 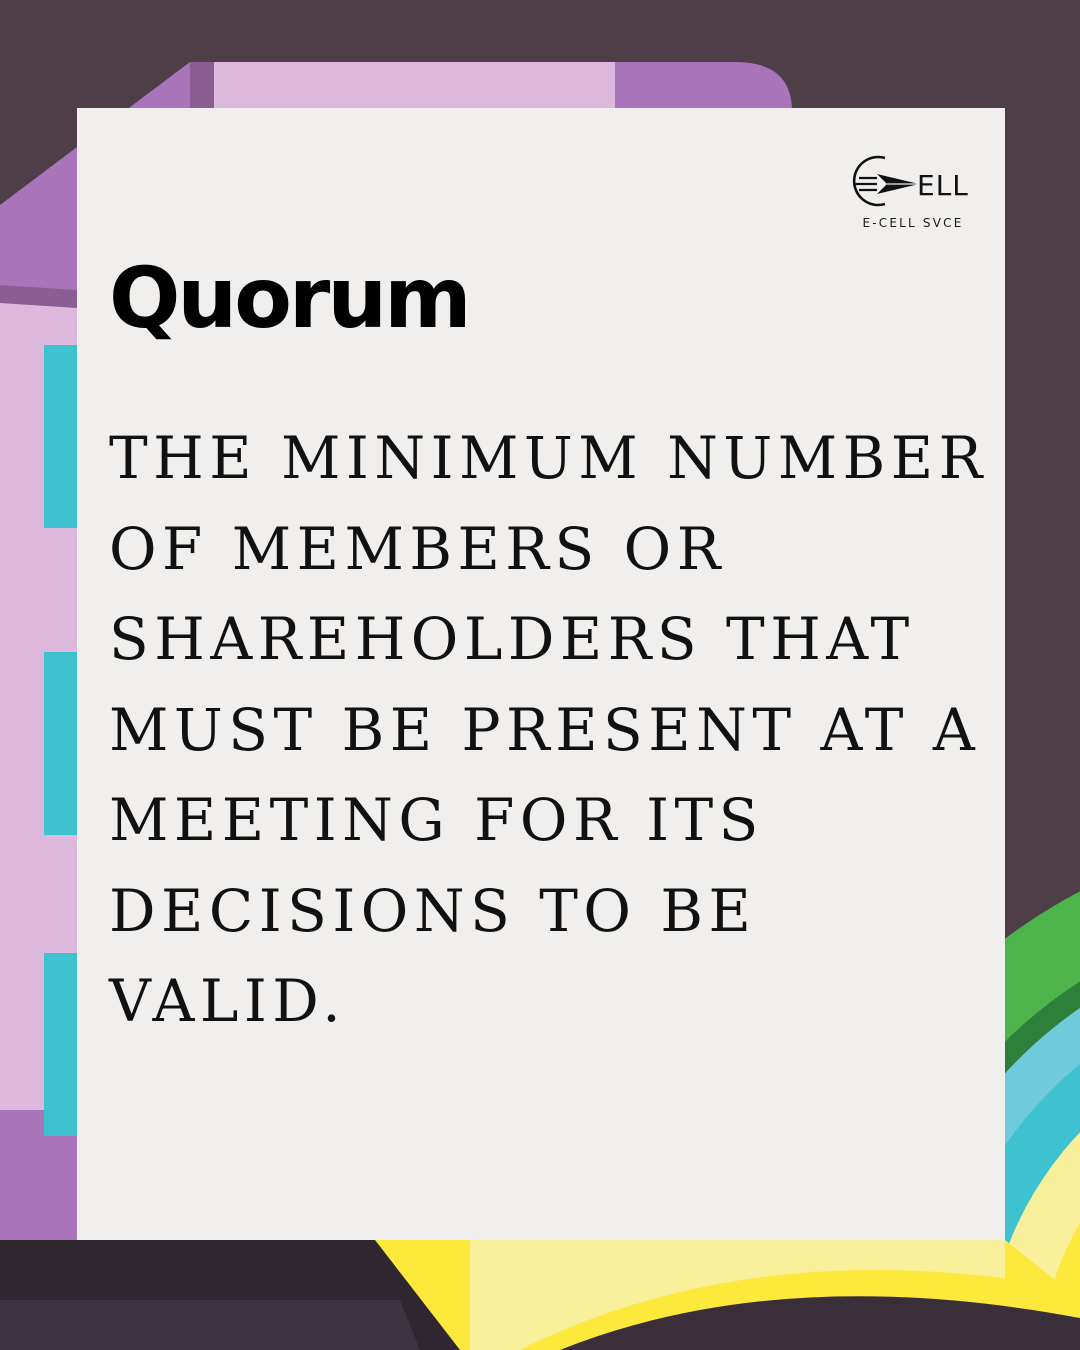 I want to click on dark-curve, so click(x=820, y=1323).